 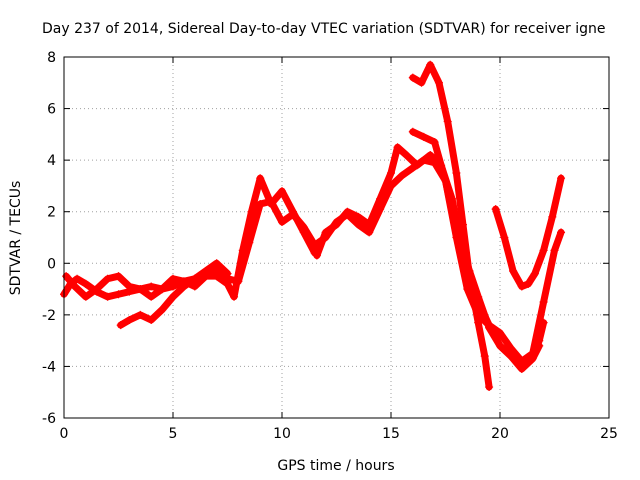 What do you see at coordinates (500, 434) in the screenshot?
I see `x-tick-label: 20` at bounding box center [500, 434].